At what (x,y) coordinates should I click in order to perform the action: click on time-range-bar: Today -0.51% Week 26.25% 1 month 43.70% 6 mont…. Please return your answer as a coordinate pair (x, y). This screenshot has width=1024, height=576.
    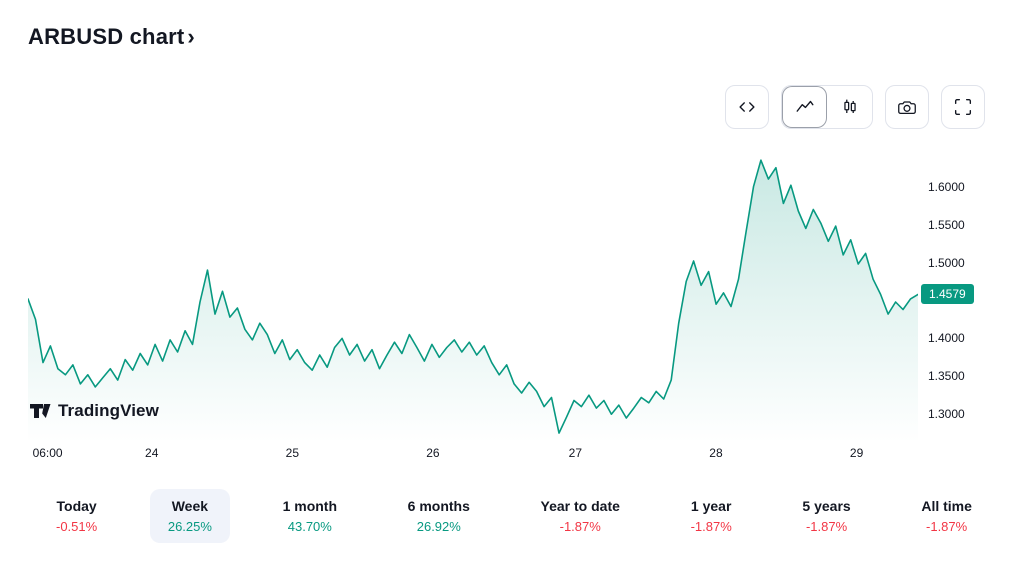
    Looking at the image, I should click on (514, 516).